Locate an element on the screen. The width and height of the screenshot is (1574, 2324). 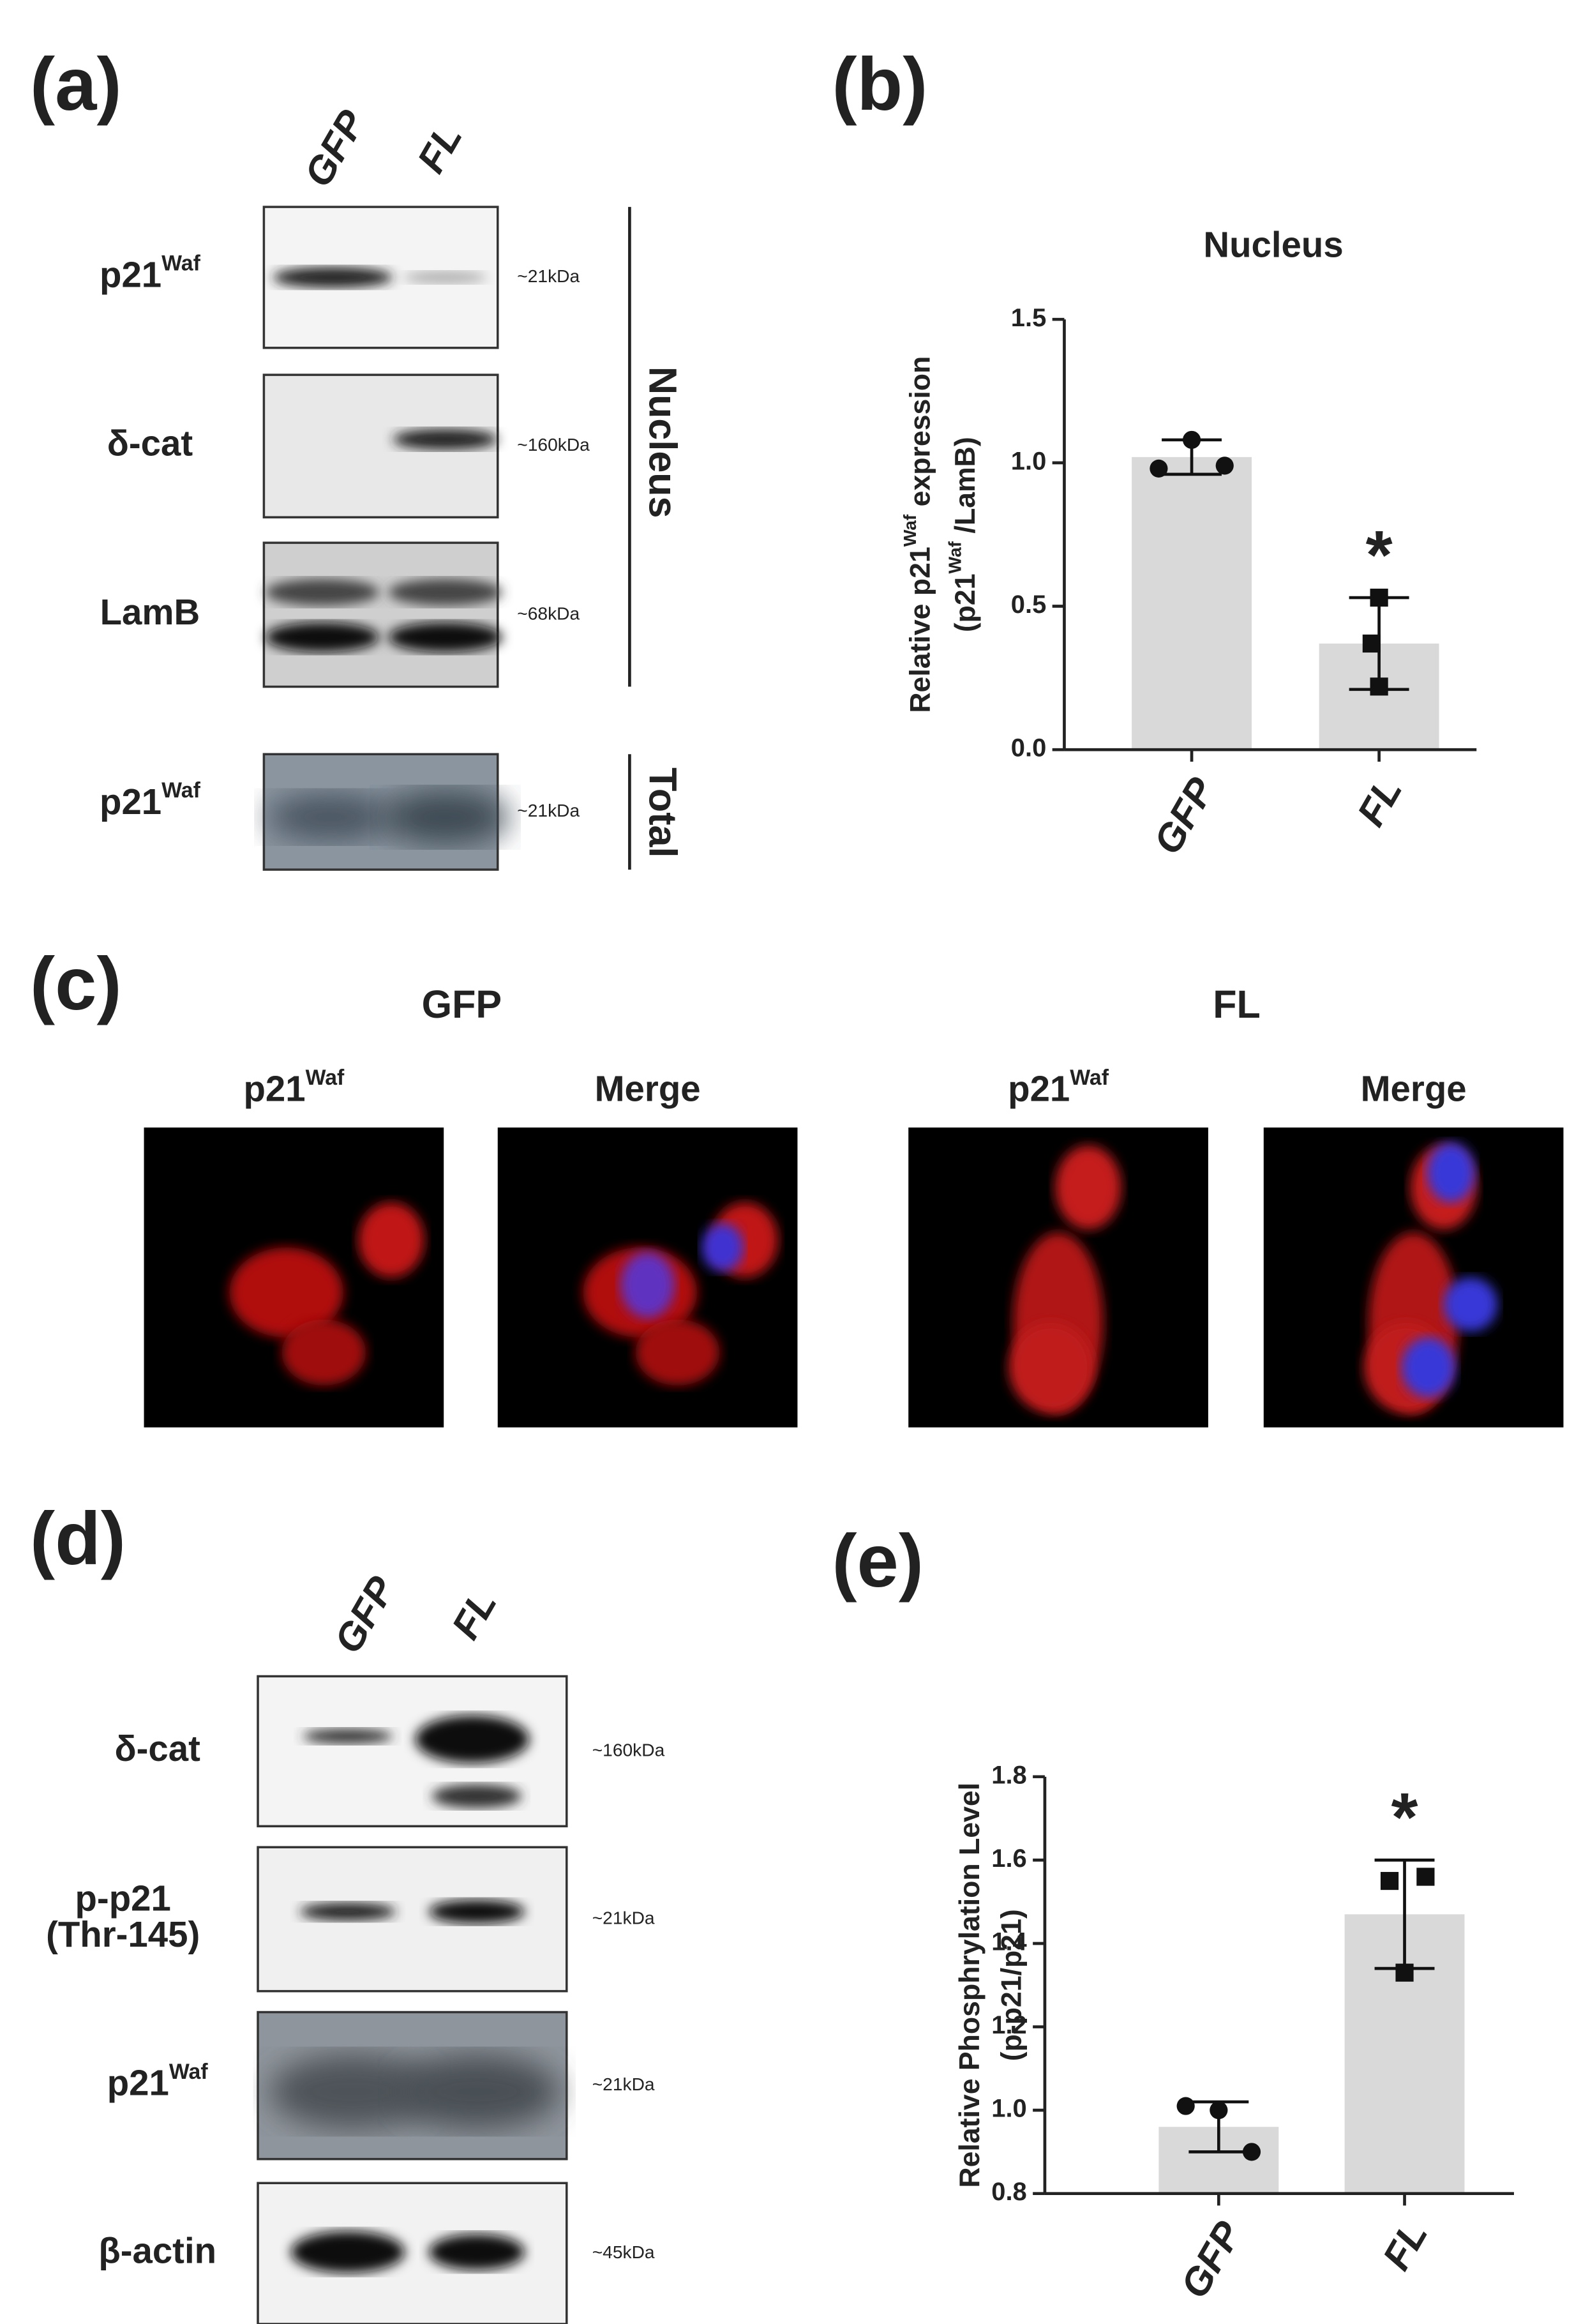
y-tick-label: 0.8 is located at coordinates (1009, 2192).